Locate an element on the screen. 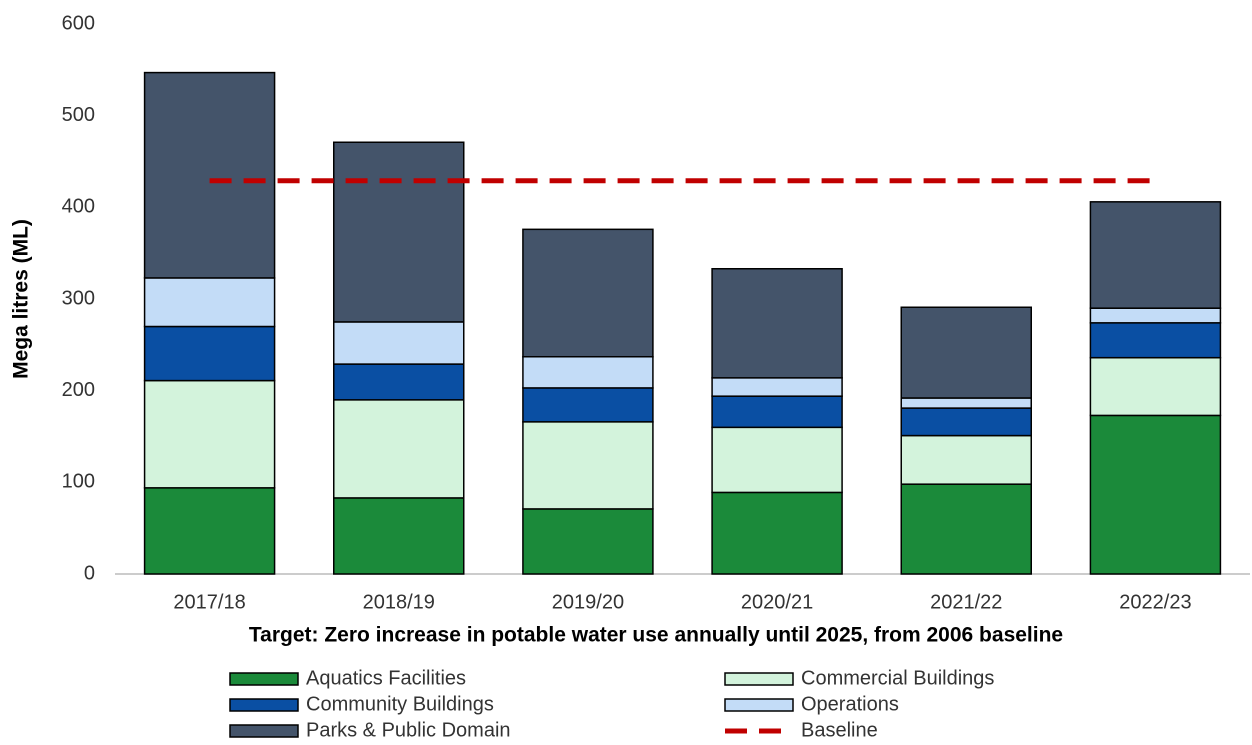 The image size is (1252, 745). legend-label: Operations is located at coordinates (850, 704).